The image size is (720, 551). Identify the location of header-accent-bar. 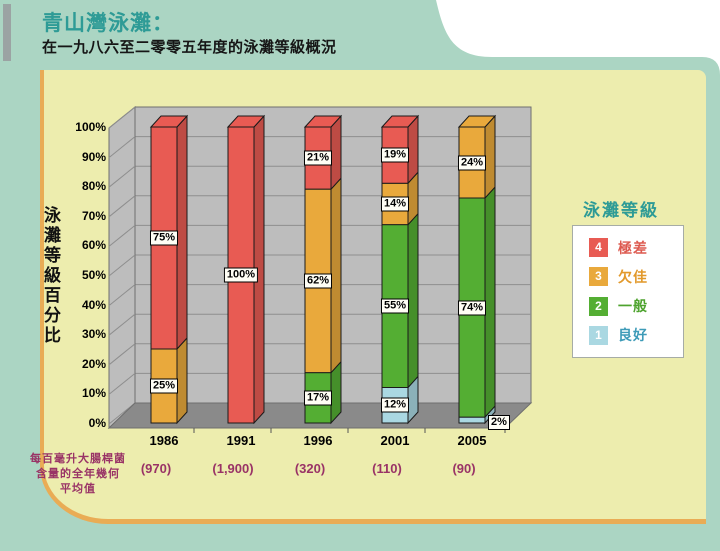
(7, 32).